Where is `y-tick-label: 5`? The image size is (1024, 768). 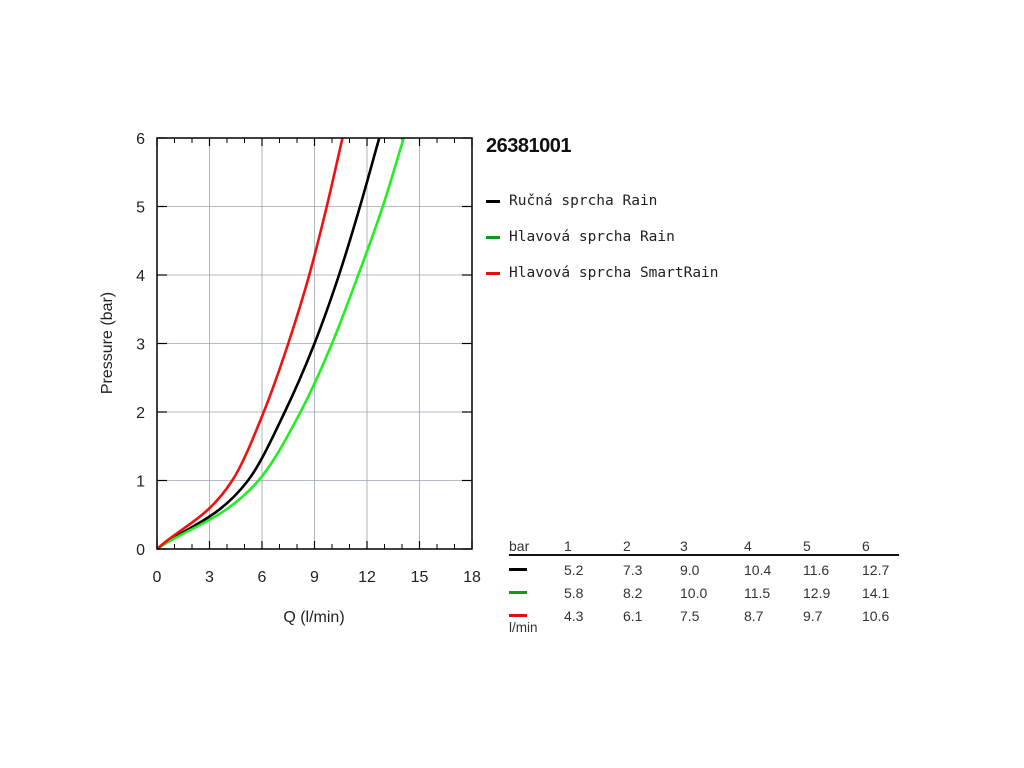 y-tick-label: 5 is located at coordinates (140, 208).